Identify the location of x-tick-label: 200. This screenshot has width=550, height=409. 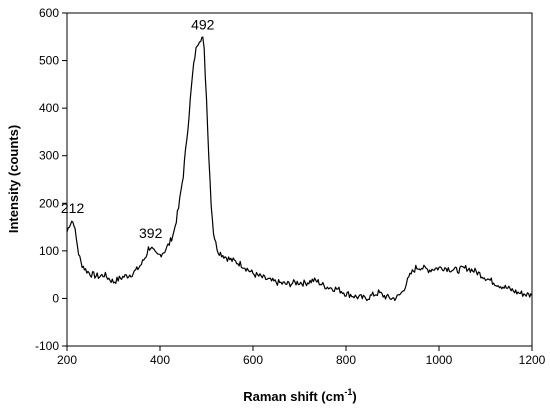
(67, 360).